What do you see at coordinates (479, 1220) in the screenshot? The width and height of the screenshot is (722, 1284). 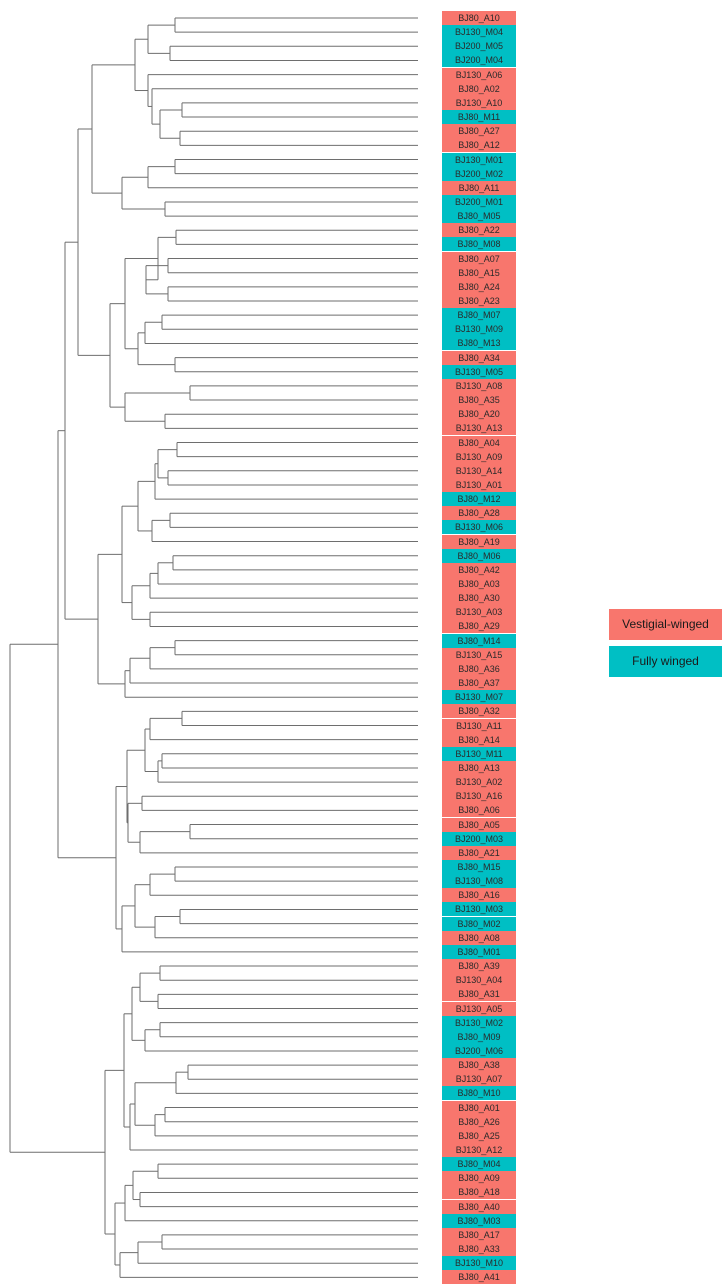 I see `leaf-label: BJ80_M03` at bounding box center [479, 1220].